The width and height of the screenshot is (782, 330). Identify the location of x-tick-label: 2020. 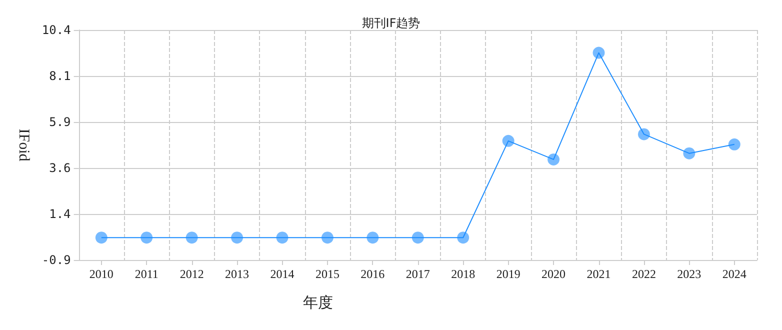
(554, 274).